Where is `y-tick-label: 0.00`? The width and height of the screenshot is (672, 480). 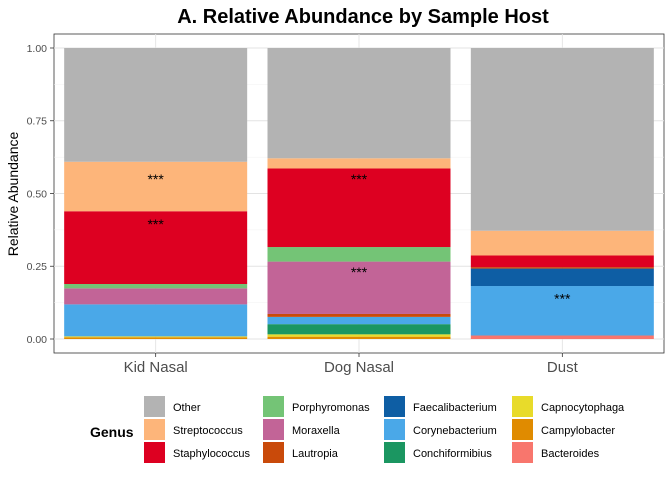
y-tick-label: 0.00 is located at coordinates (37, 340).